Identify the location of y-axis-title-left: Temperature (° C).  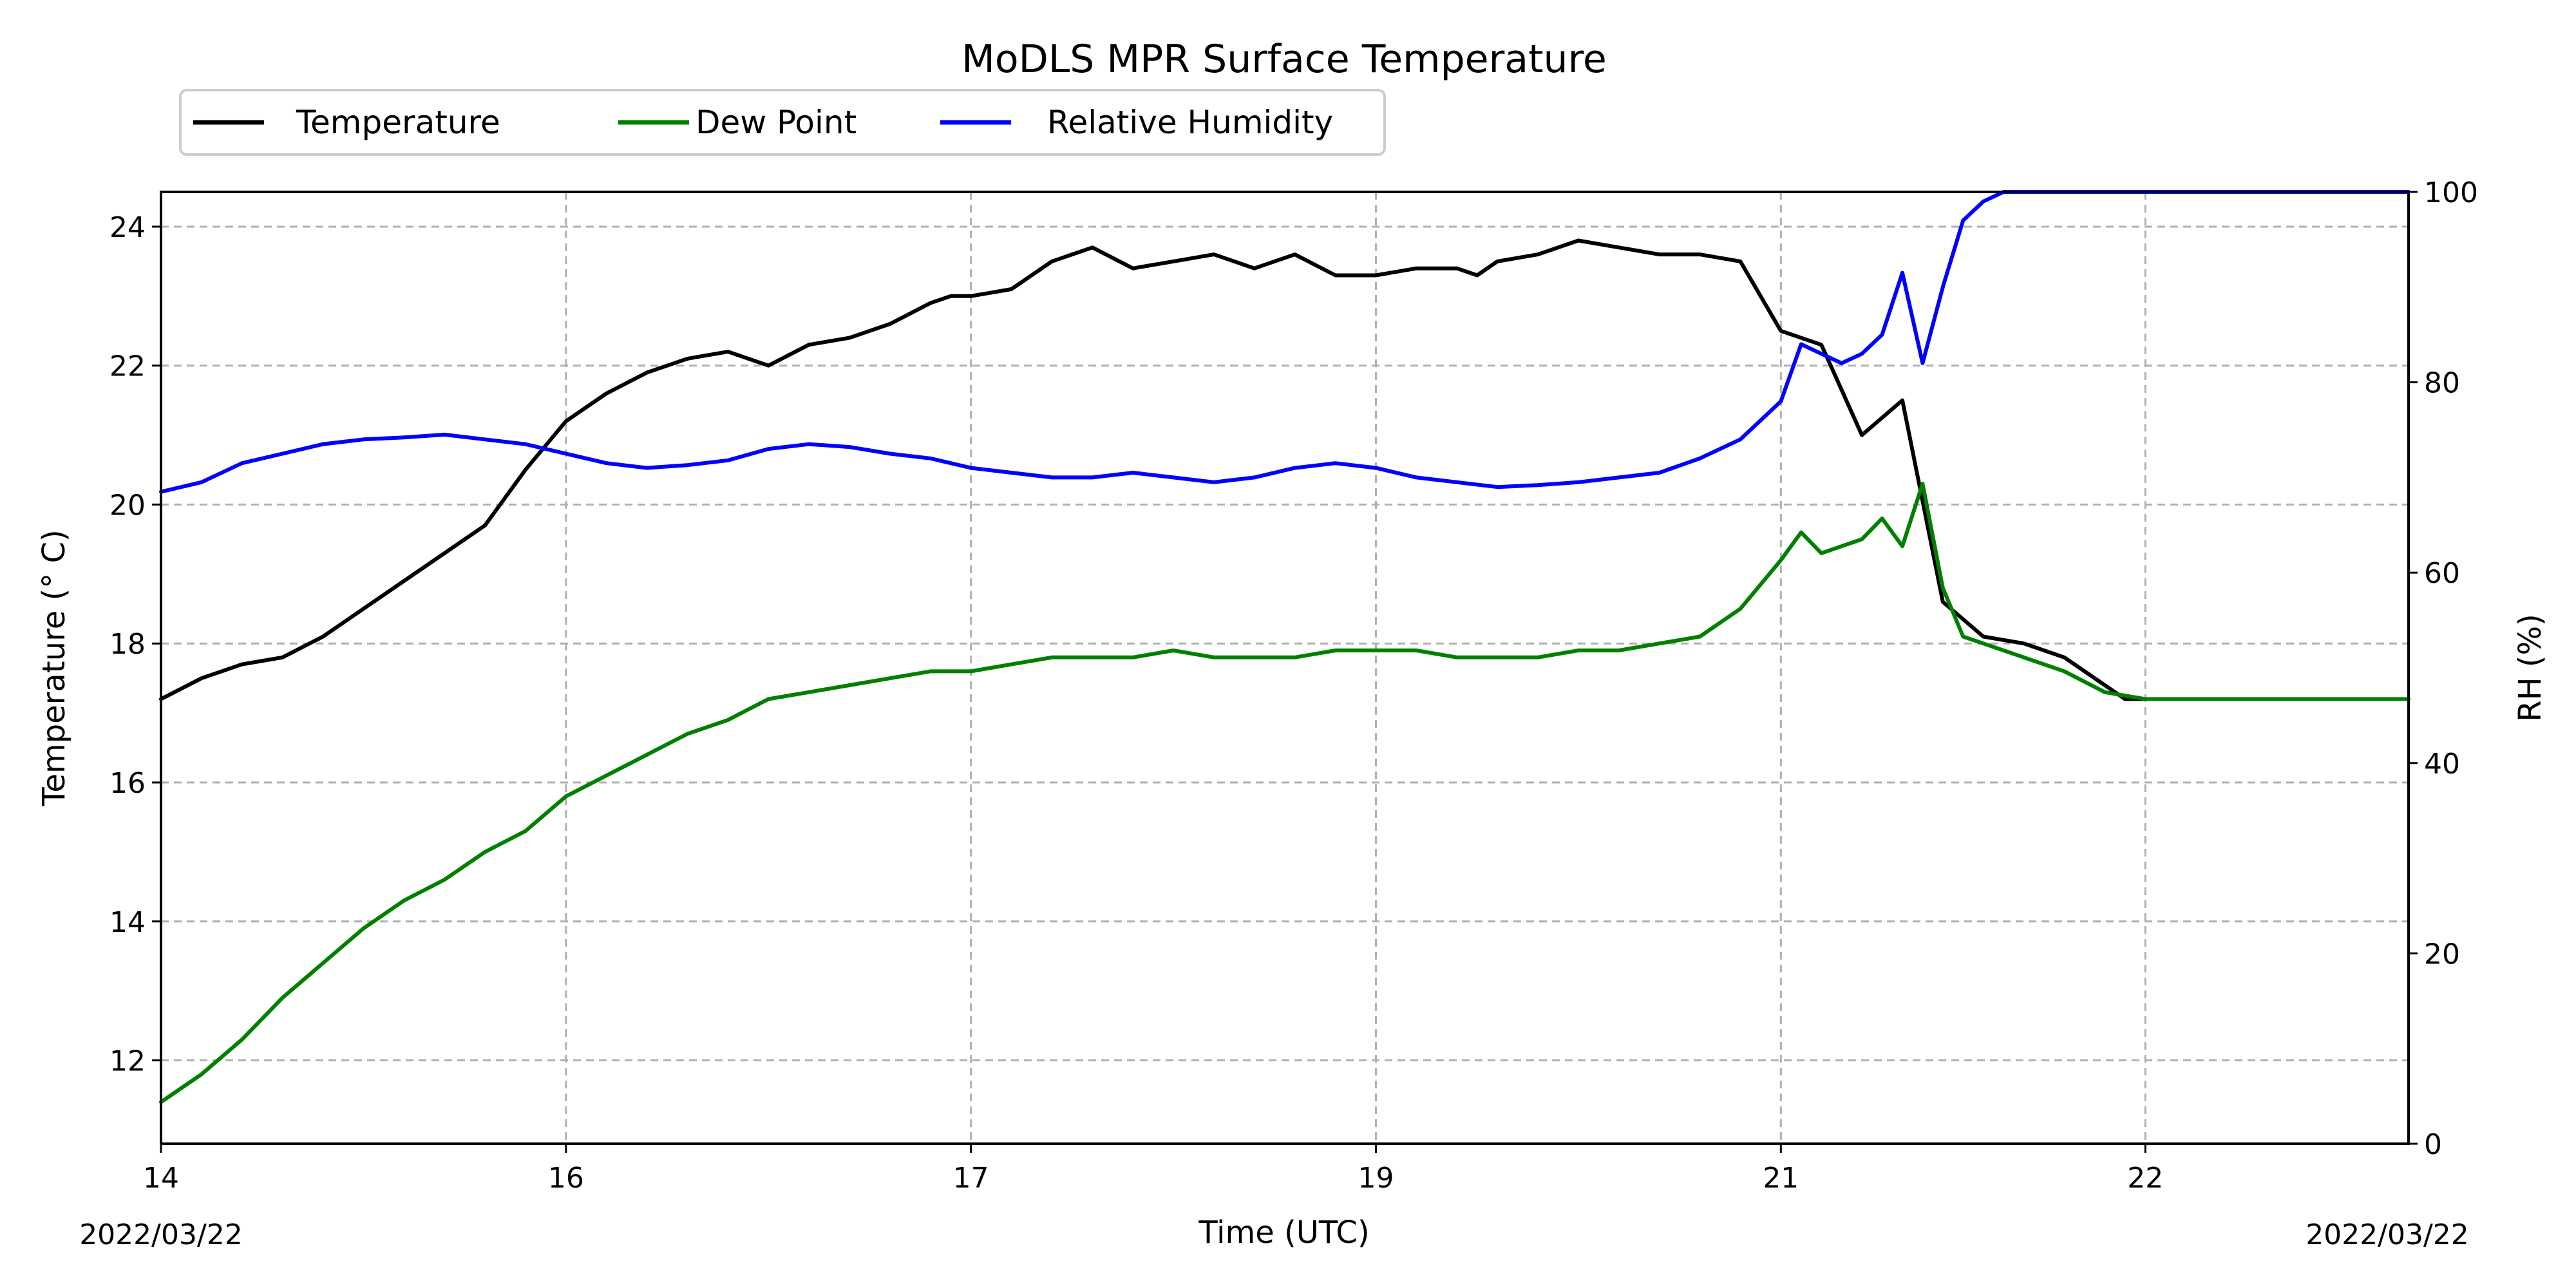
(54, 668).